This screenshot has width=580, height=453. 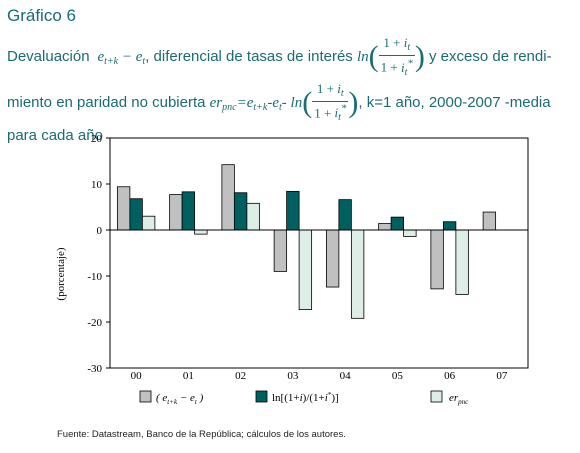 What do you see at coordinates (180, 399) in the screenshot?
I see `legend-label-devaluation: ( et+k − et )` at bounding box center [180, 399].